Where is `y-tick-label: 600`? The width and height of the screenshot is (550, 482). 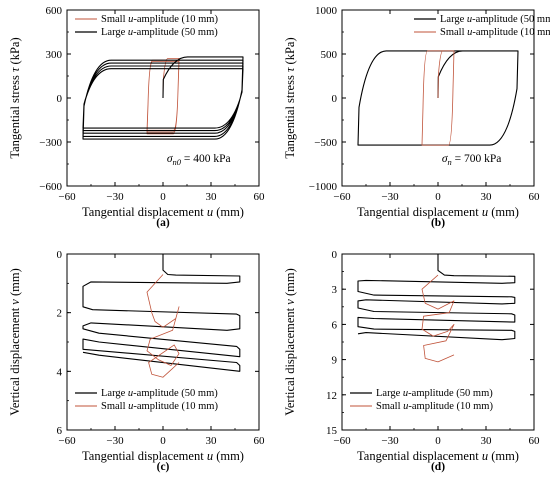
y-tick-label: 600 is located at coordinates (54, 11).